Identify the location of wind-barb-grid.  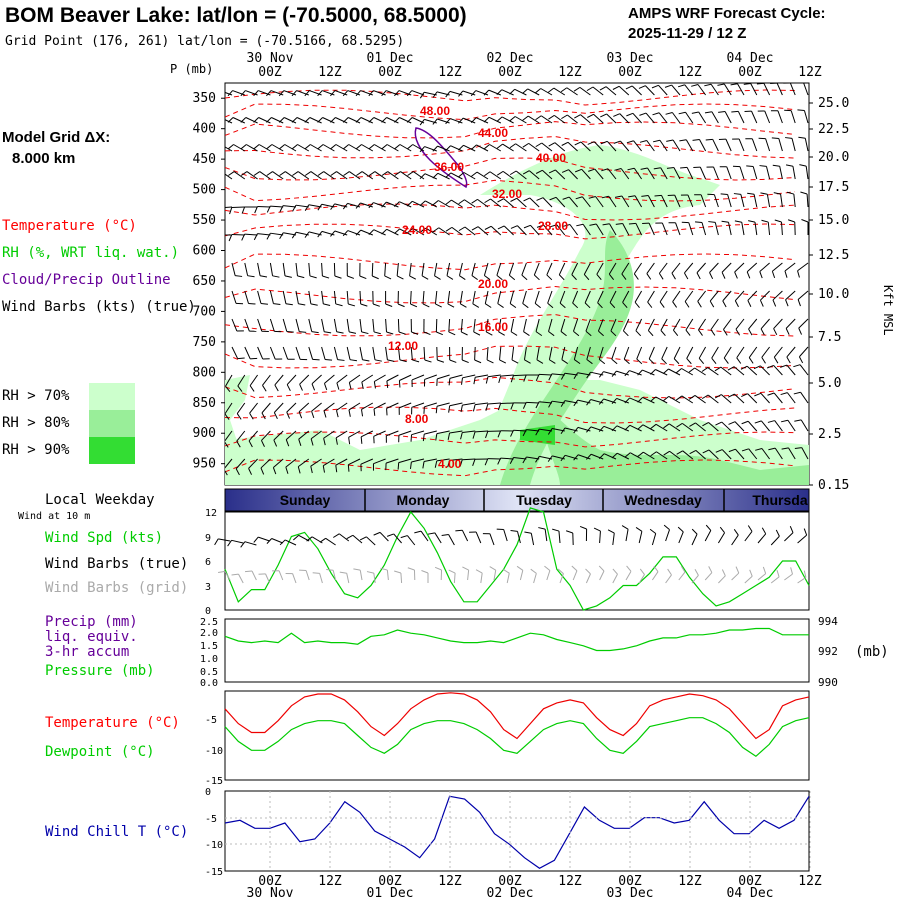
(548, 575).